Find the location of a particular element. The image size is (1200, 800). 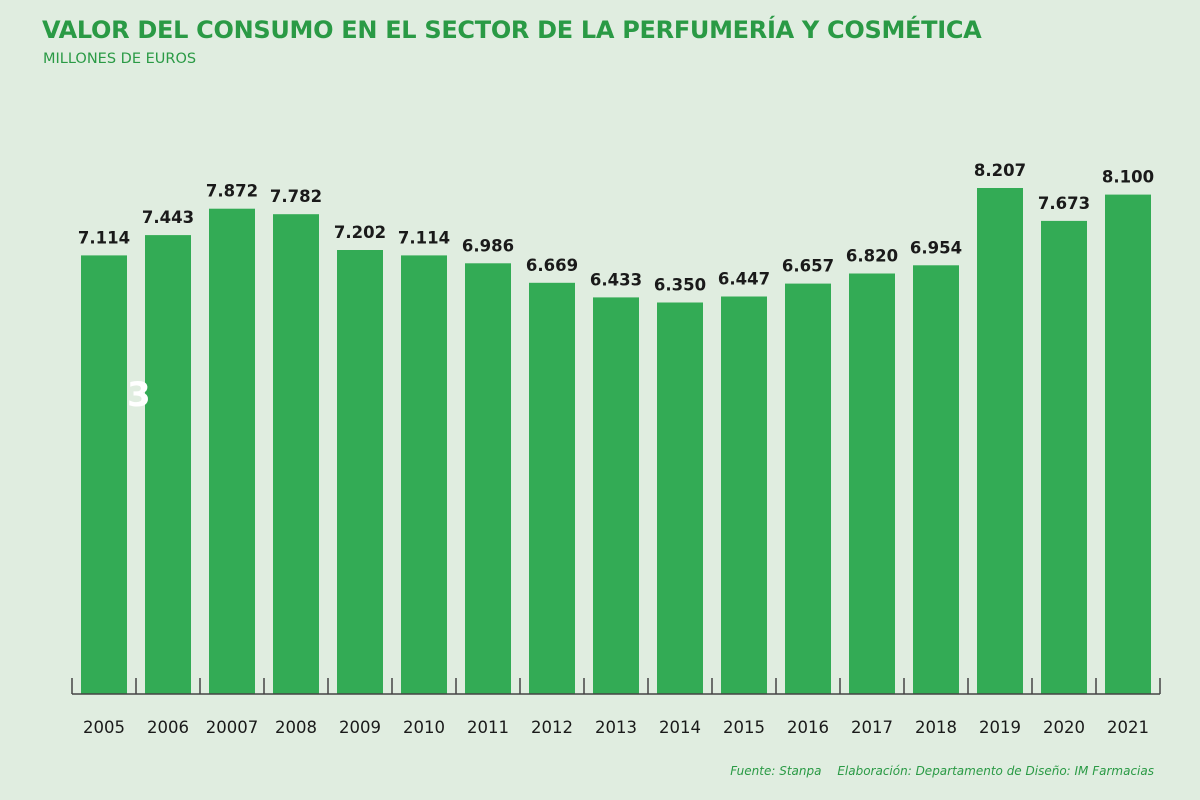

x-tick-label-20007: 20007 is located at coordinates (232, 727).